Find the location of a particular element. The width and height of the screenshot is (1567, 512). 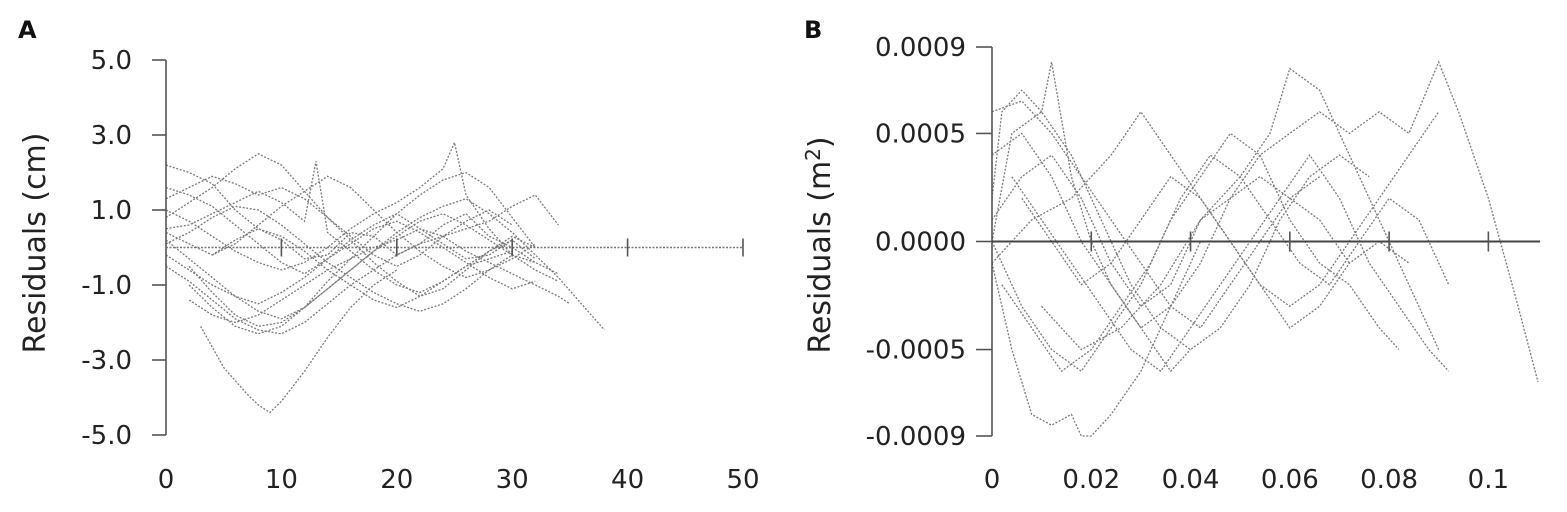

y-tick-label-a: 3.0 is located at coordinates (111, 136).